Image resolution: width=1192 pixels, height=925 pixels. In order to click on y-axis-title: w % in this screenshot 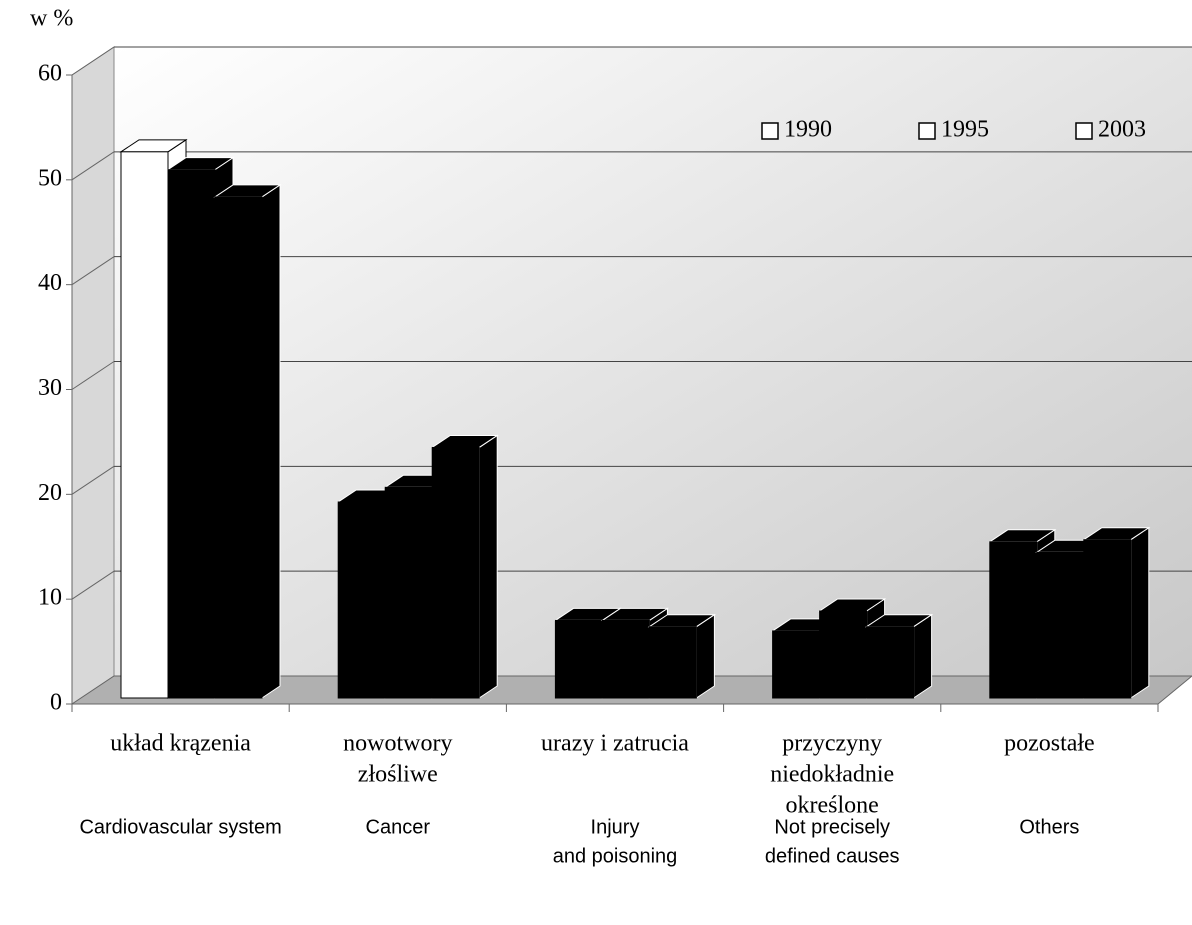, I will do `click(51, 19)`.